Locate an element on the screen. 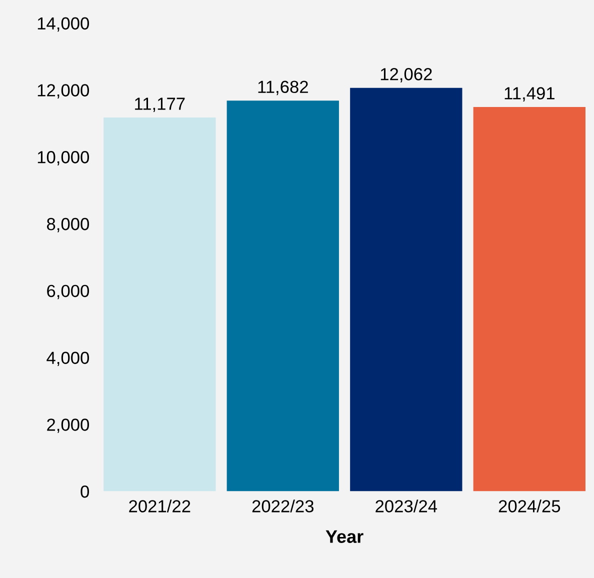 The image size is (594, 578). y-tick-label: 8,000 is located at coordinates (67, 225).